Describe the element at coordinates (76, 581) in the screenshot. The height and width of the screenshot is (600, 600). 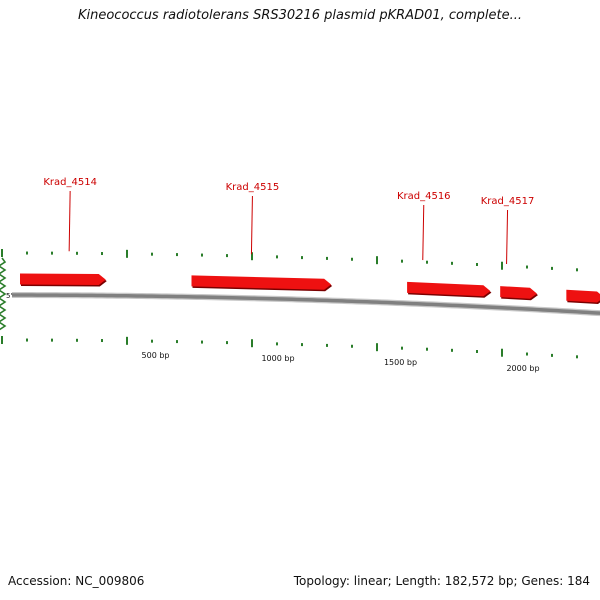
I see `accession-label: Accession: NC_009806` at that location.